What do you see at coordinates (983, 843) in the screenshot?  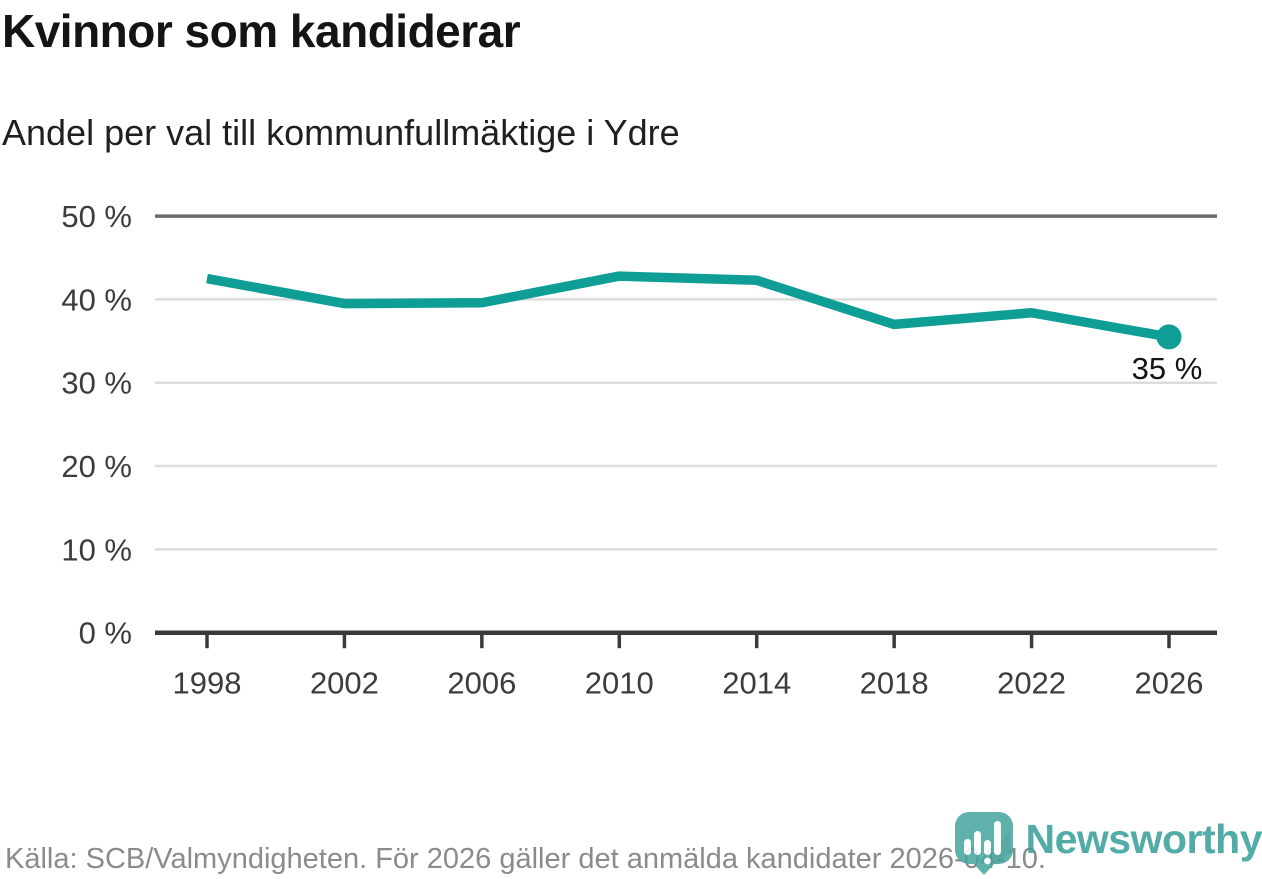 I see `newsworthy-logo-icon` at bounding box center [983, 843].